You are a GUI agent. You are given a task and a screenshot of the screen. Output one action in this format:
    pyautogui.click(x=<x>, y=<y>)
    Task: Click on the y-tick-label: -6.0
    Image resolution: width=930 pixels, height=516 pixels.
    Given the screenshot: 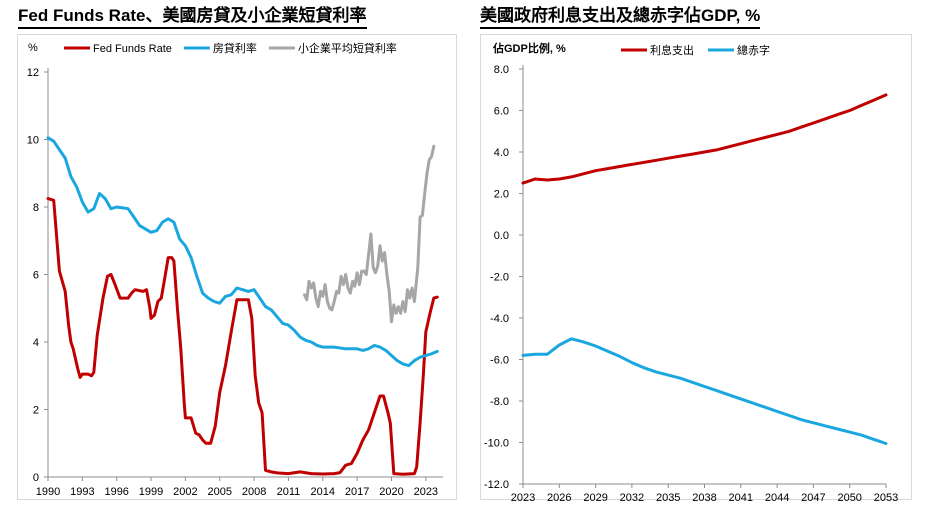 What is the action you would take?
    pyautogui.click(x=499, y=361)
    